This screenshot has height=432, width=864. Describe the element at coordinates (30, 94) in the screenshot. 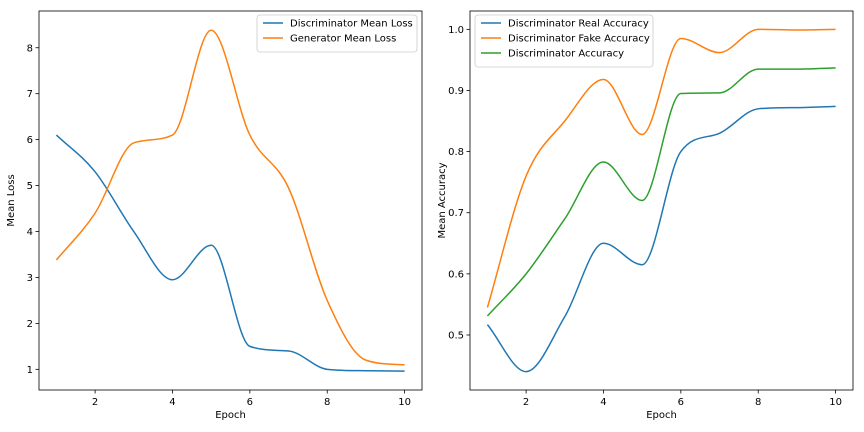

I see `y-tick-label: 7` at that location.